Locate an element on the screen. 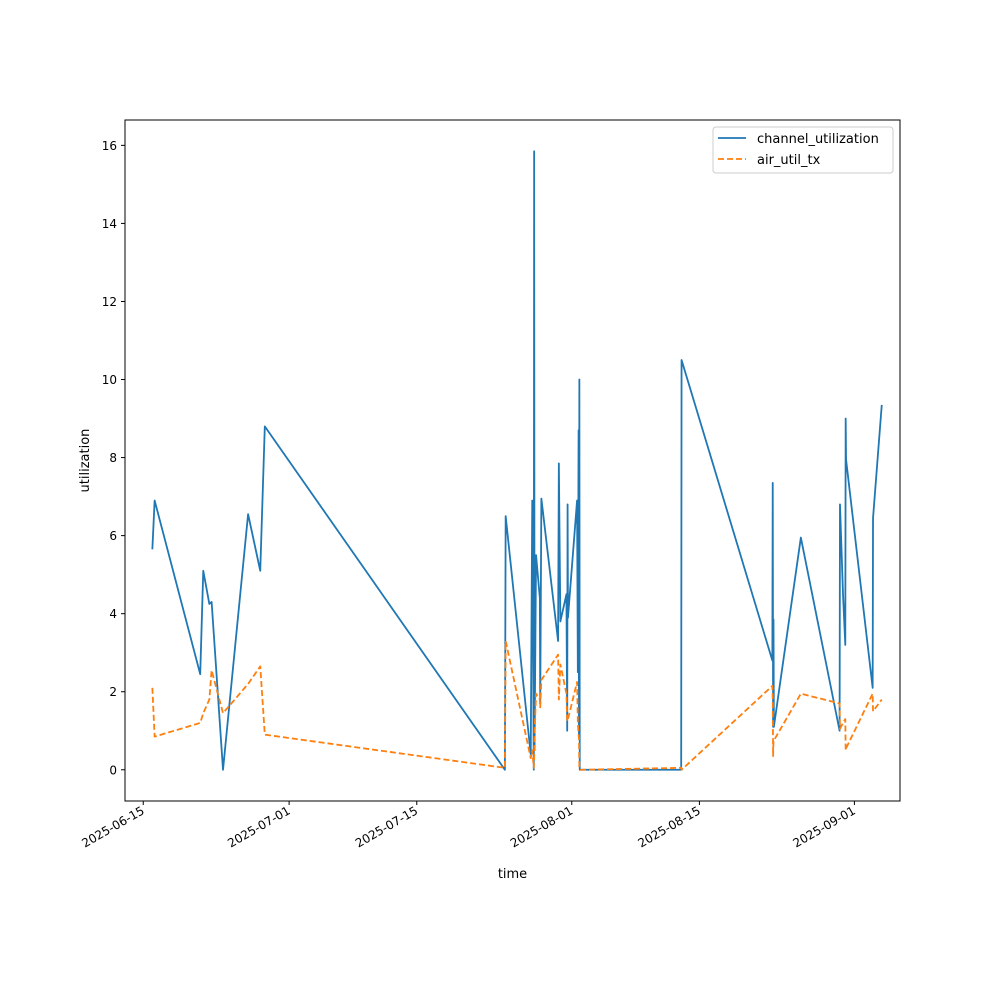 The image size is (1000, 1000). y-tick-label: 16 is located at coordinates (109, 146).